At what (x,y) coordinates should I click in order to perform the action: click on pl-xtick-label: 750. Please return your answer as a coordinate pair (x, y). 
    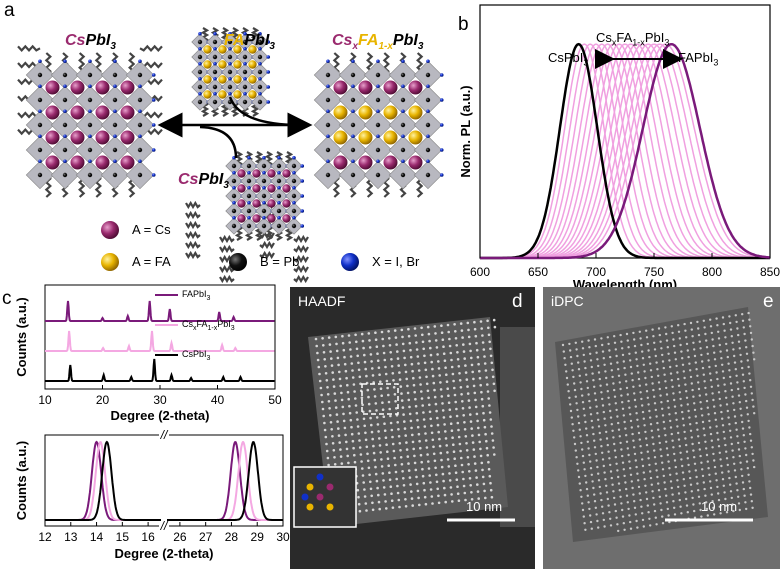
    Looking at the image, I should click on (654, 272).